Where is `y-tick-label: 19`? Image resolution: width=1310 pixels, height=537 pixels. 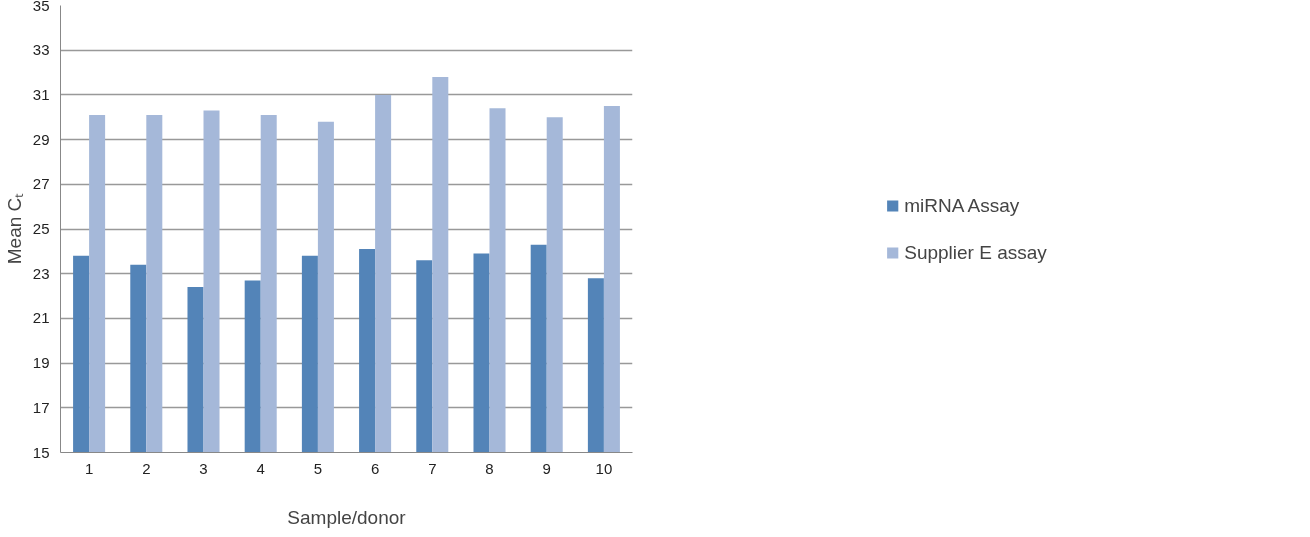
y-tick-label: 19 is located at coordinates (41, 363).